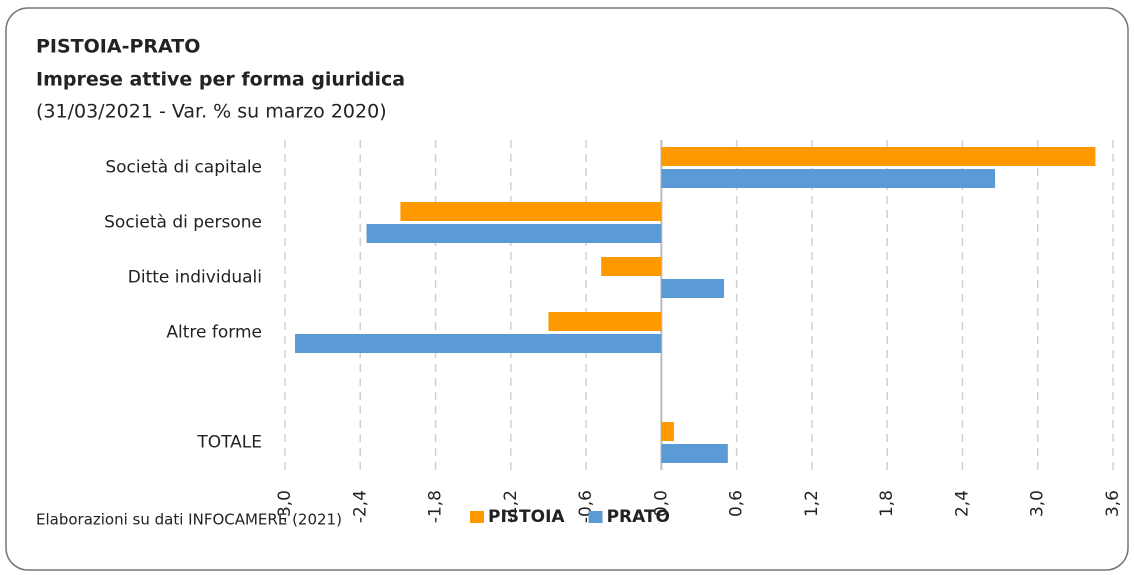 This screenshot has height=575, width=1134. What do you see at coordinates (118, 47) in the screenshot?
I see `chart-title: PISTOIA-PRATO` at bounding box center [118, 47].